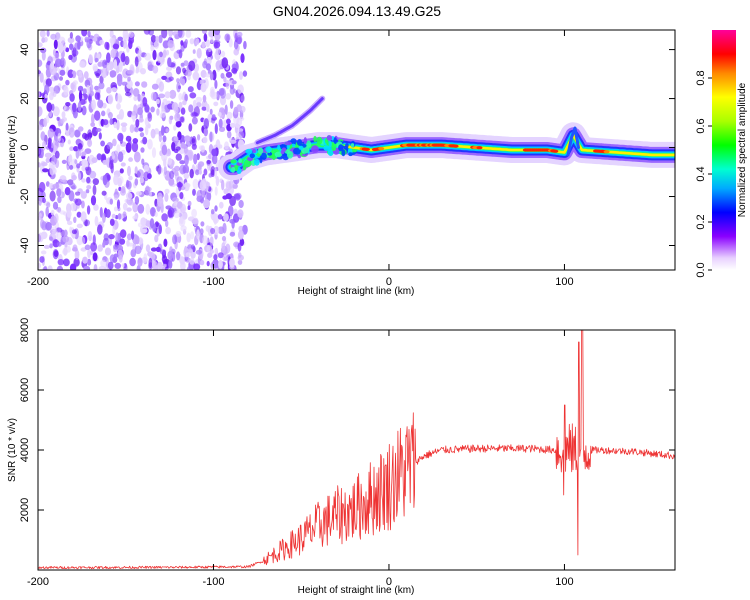  Describe the element at coordinates (25, 49) in the screenshot. I see `y-tick-label: 40` at that location.